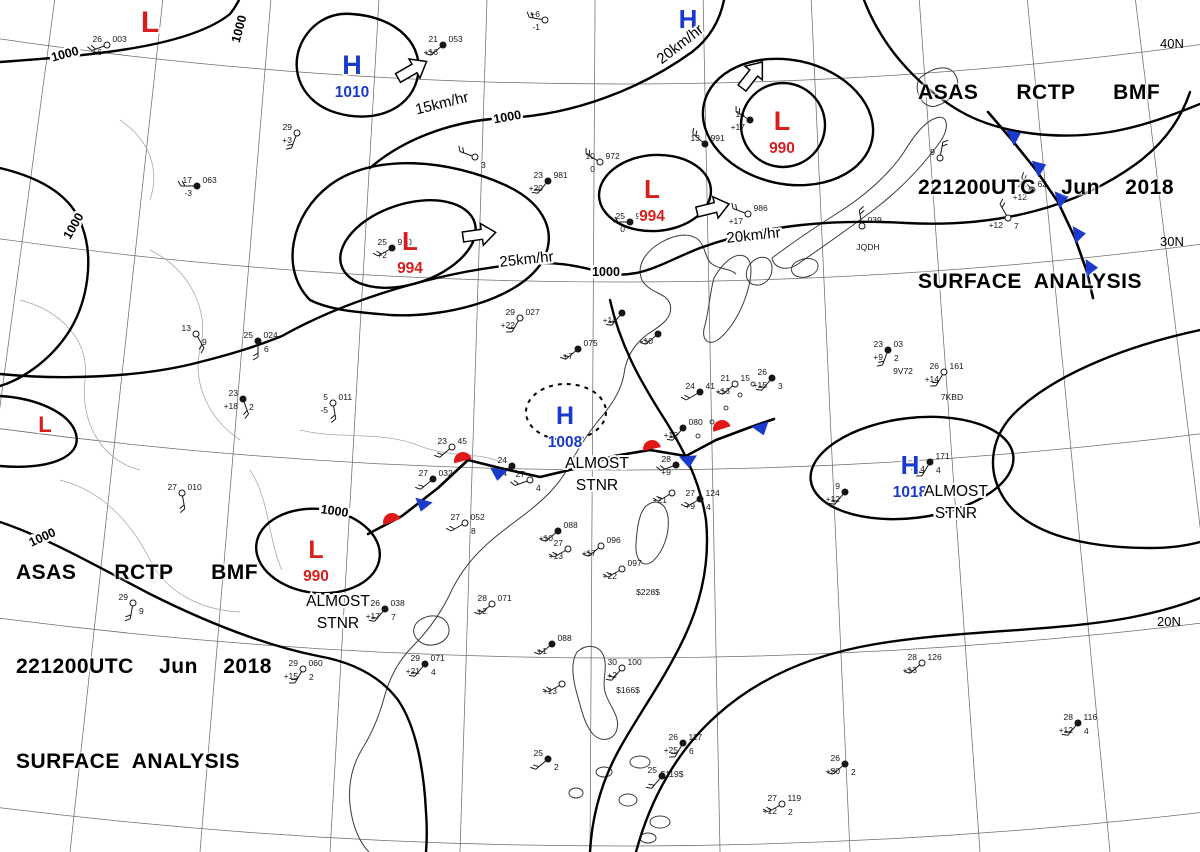  I want to click on station-plot: 23 45, so click(450, 447).